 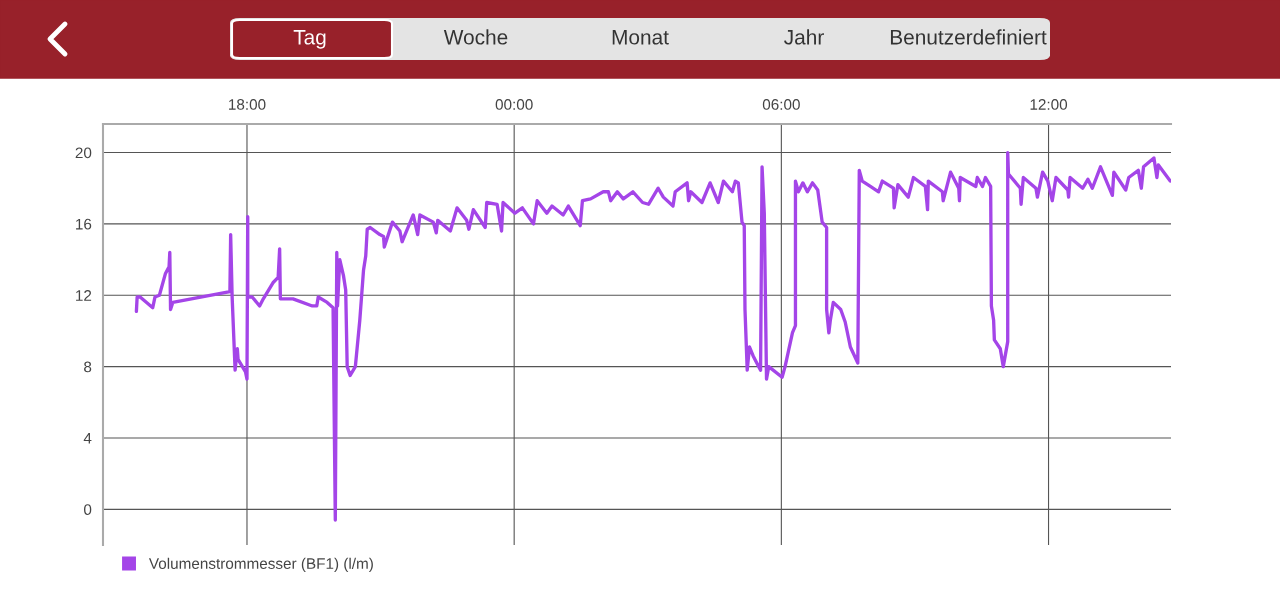 I want to click on x-tick-label: 06:00, so click(x=781, y=104).